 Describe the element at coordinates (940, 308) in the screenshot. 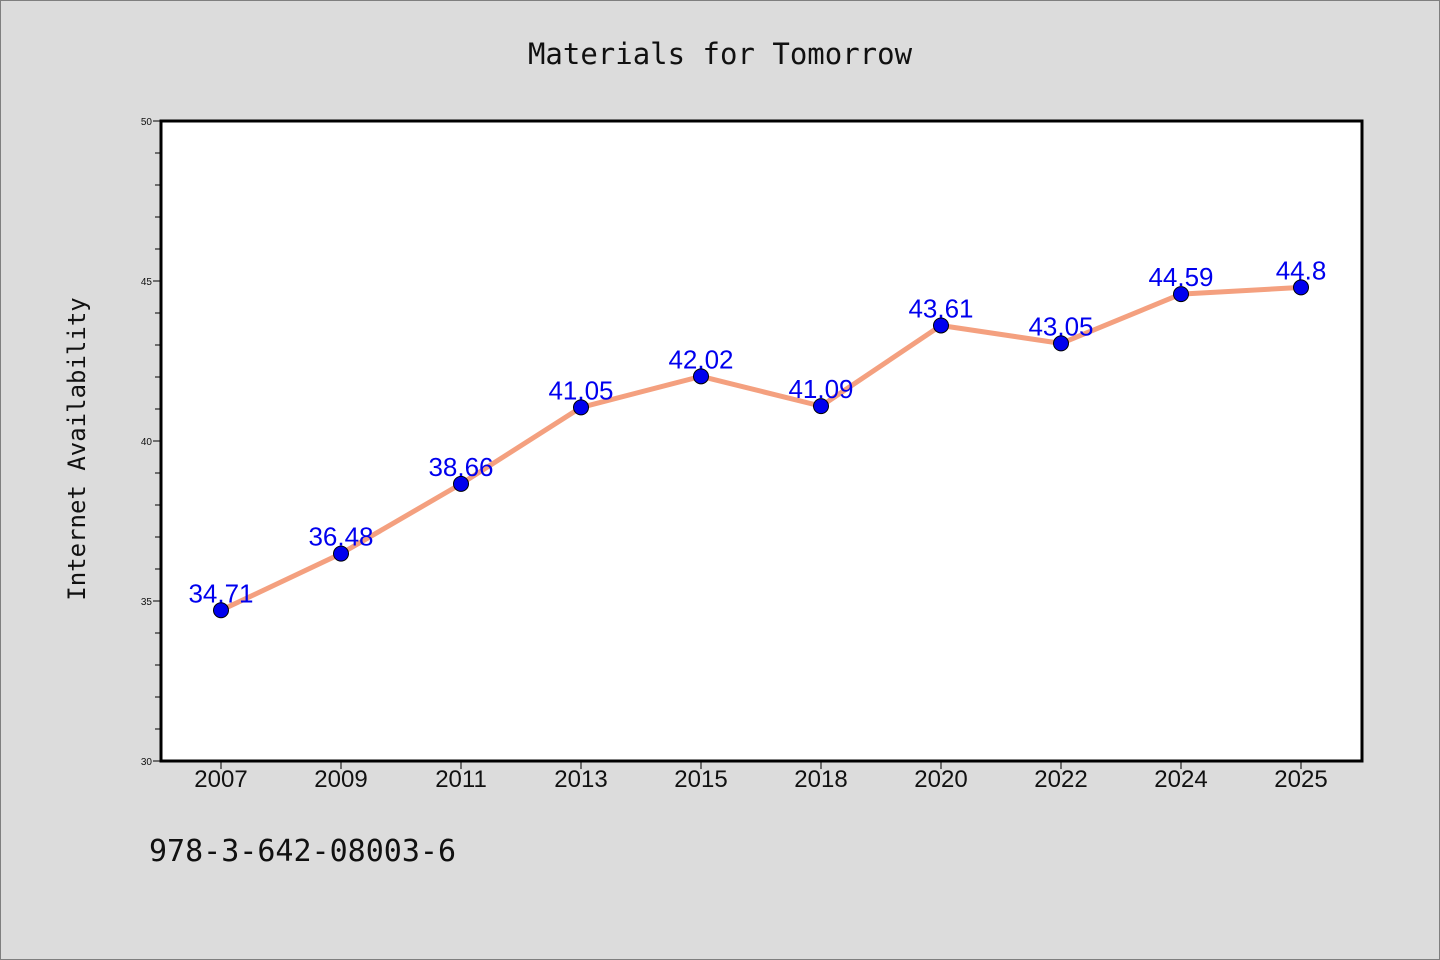

I see `data-label: 43.61` at that location.